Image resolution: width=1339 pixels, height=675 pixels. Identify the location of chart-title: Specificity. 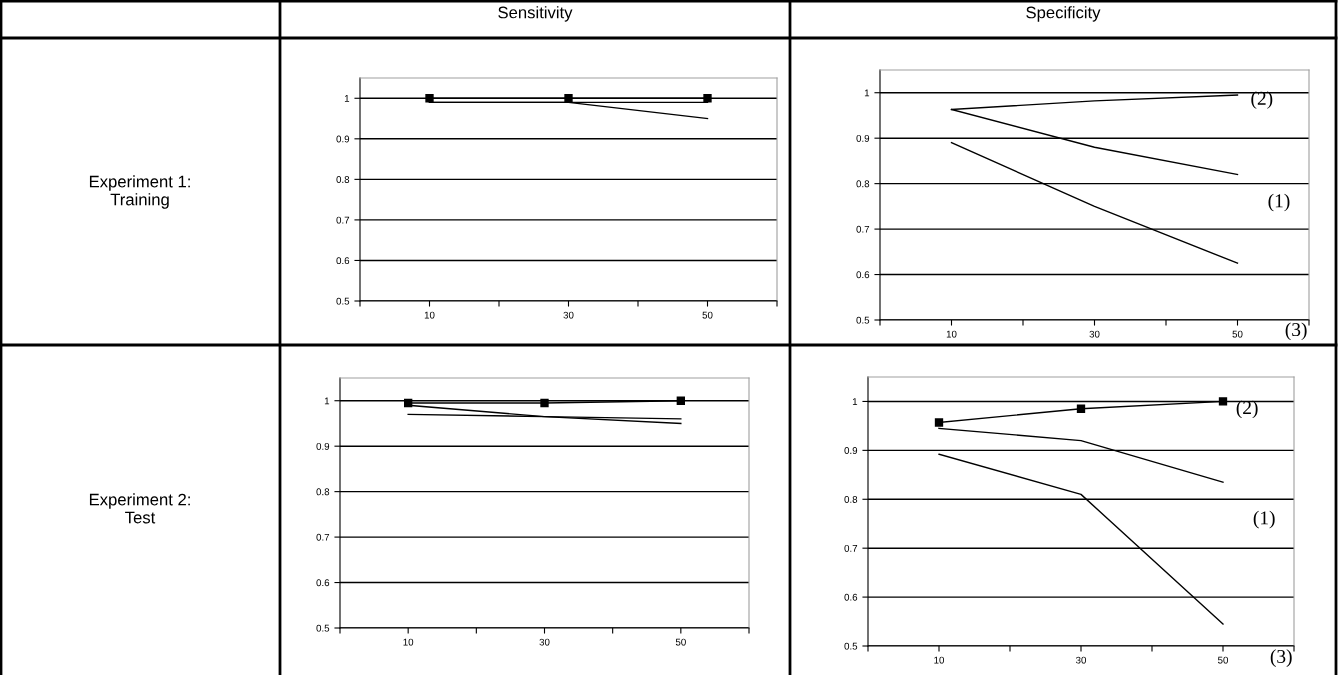
(1063, 14).